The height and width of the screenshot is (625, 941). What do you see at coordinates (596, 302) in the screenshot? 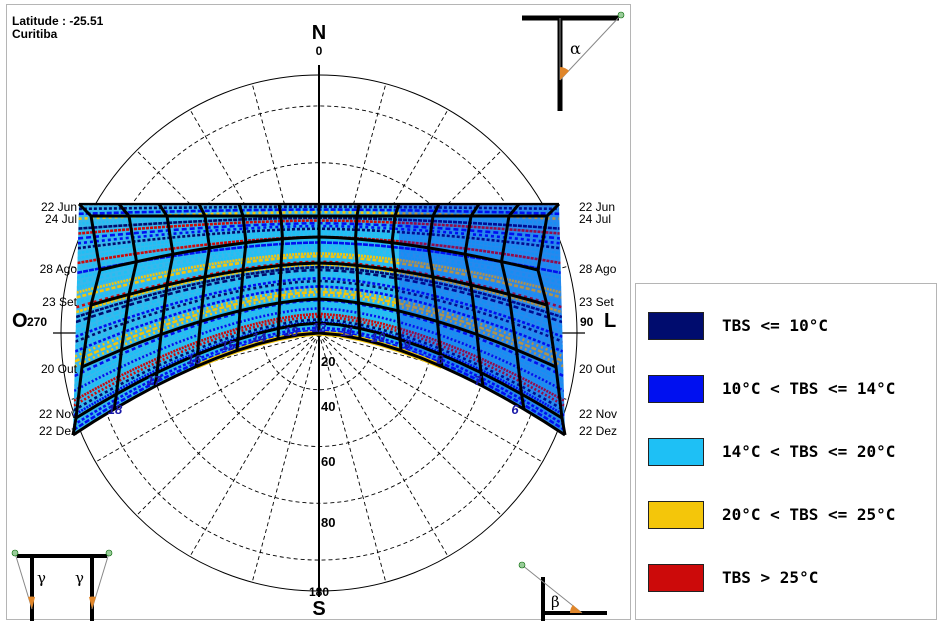
I see `date-label-right: 23 Set` at bounding box center [596, 302].